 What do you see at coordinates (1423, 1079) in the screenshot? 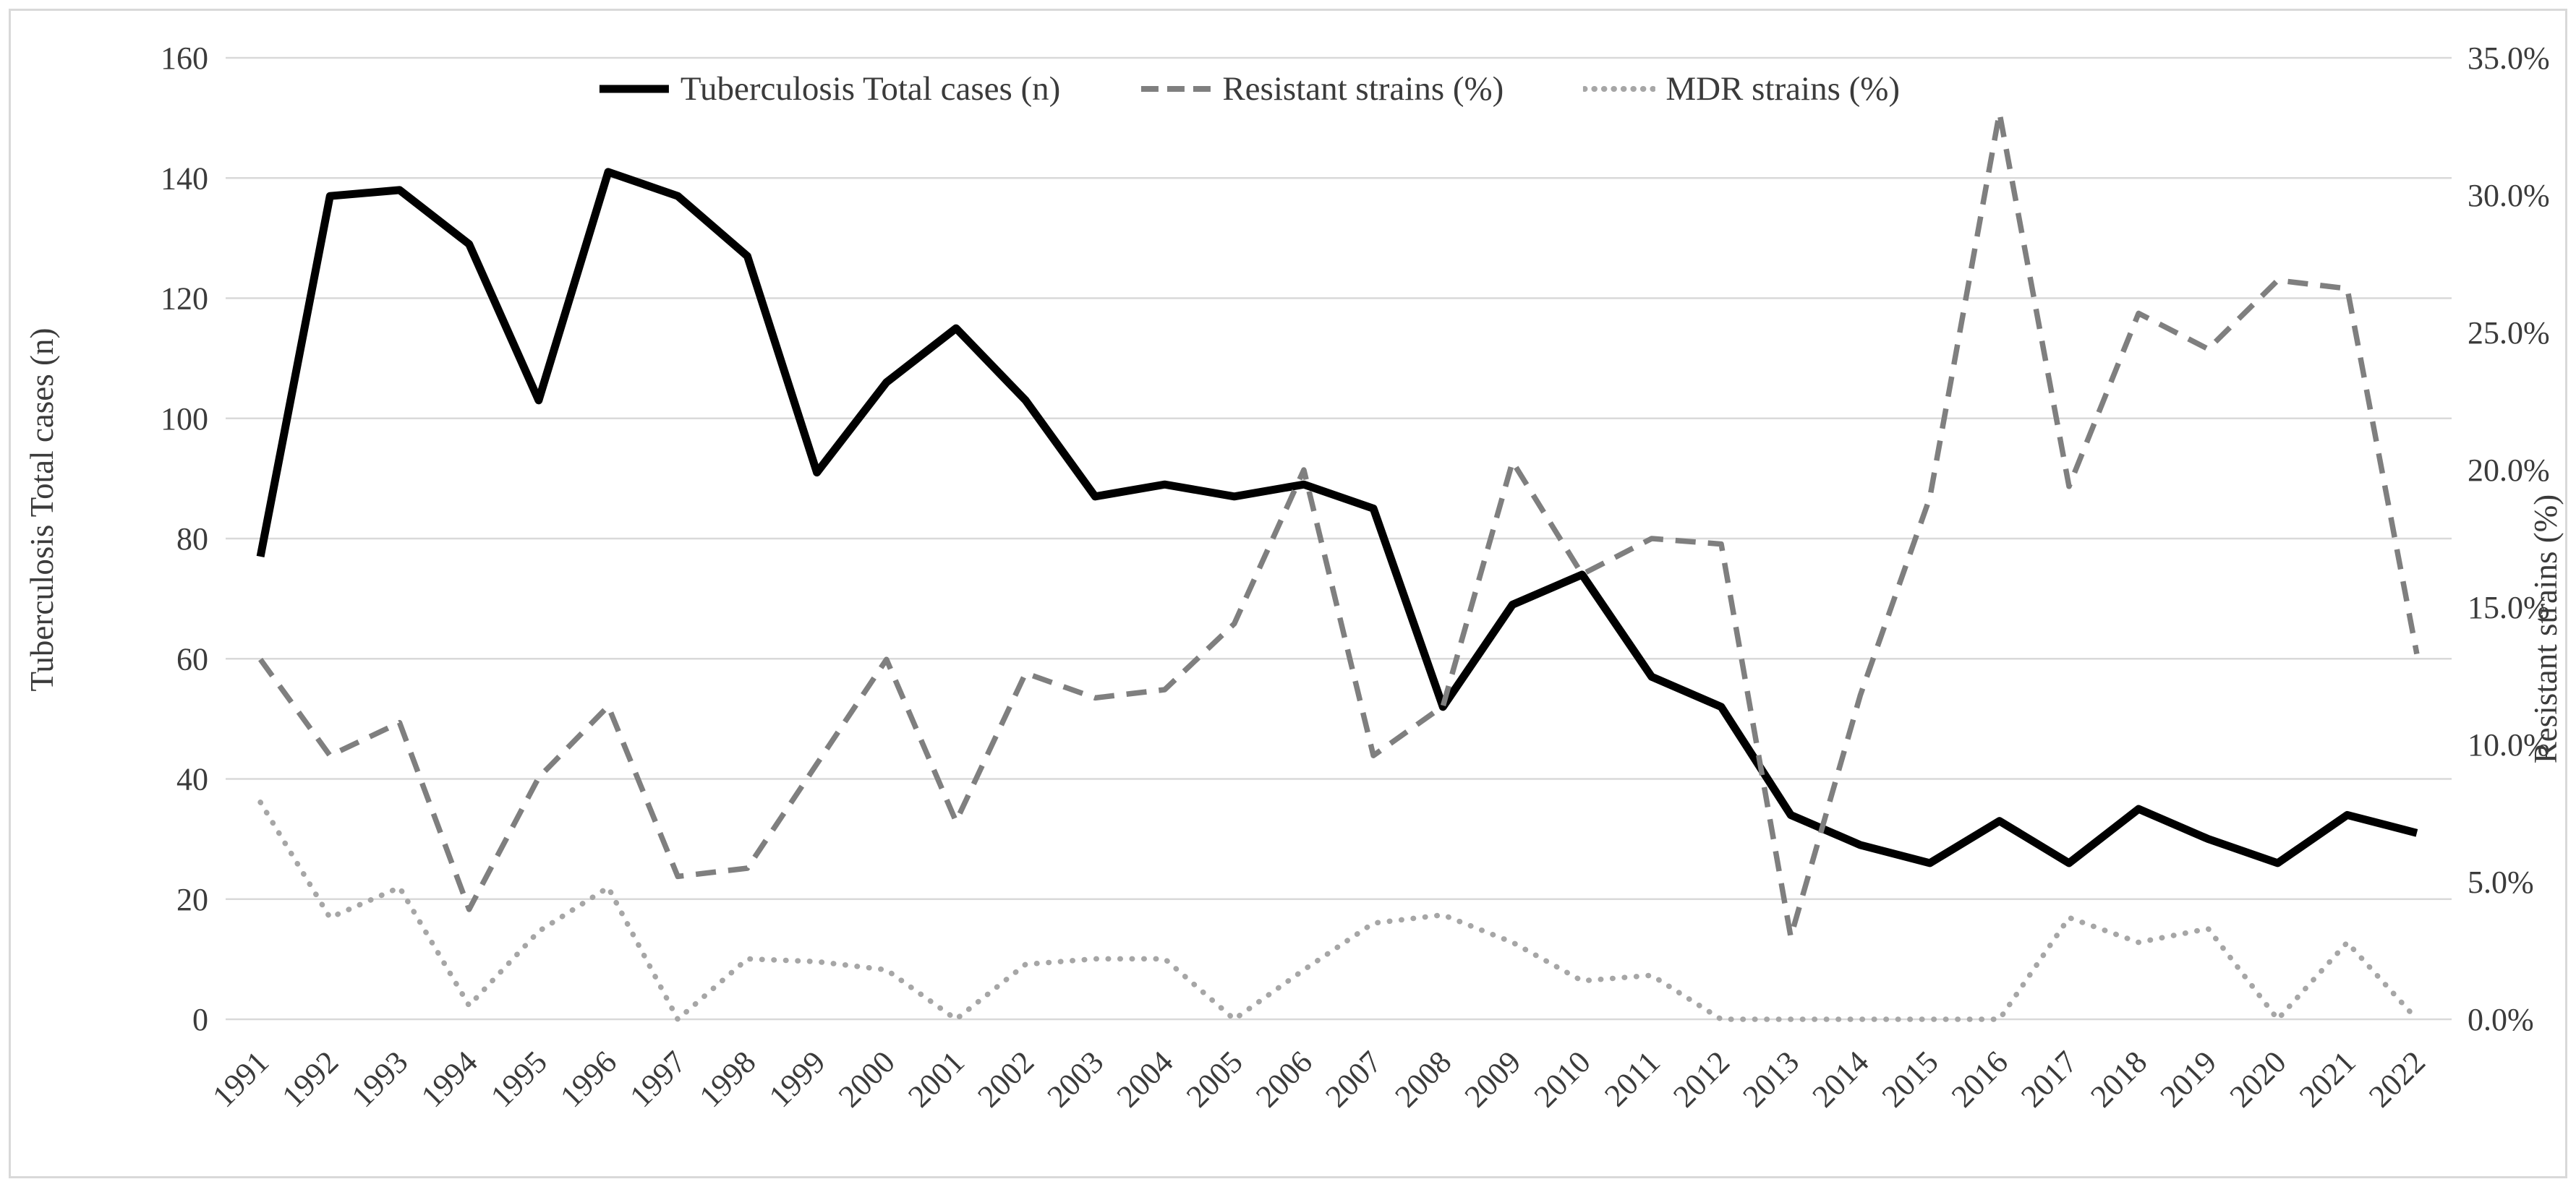
I see `x-axis-tick-label: 2008` at bounding box center [1423, 1079].